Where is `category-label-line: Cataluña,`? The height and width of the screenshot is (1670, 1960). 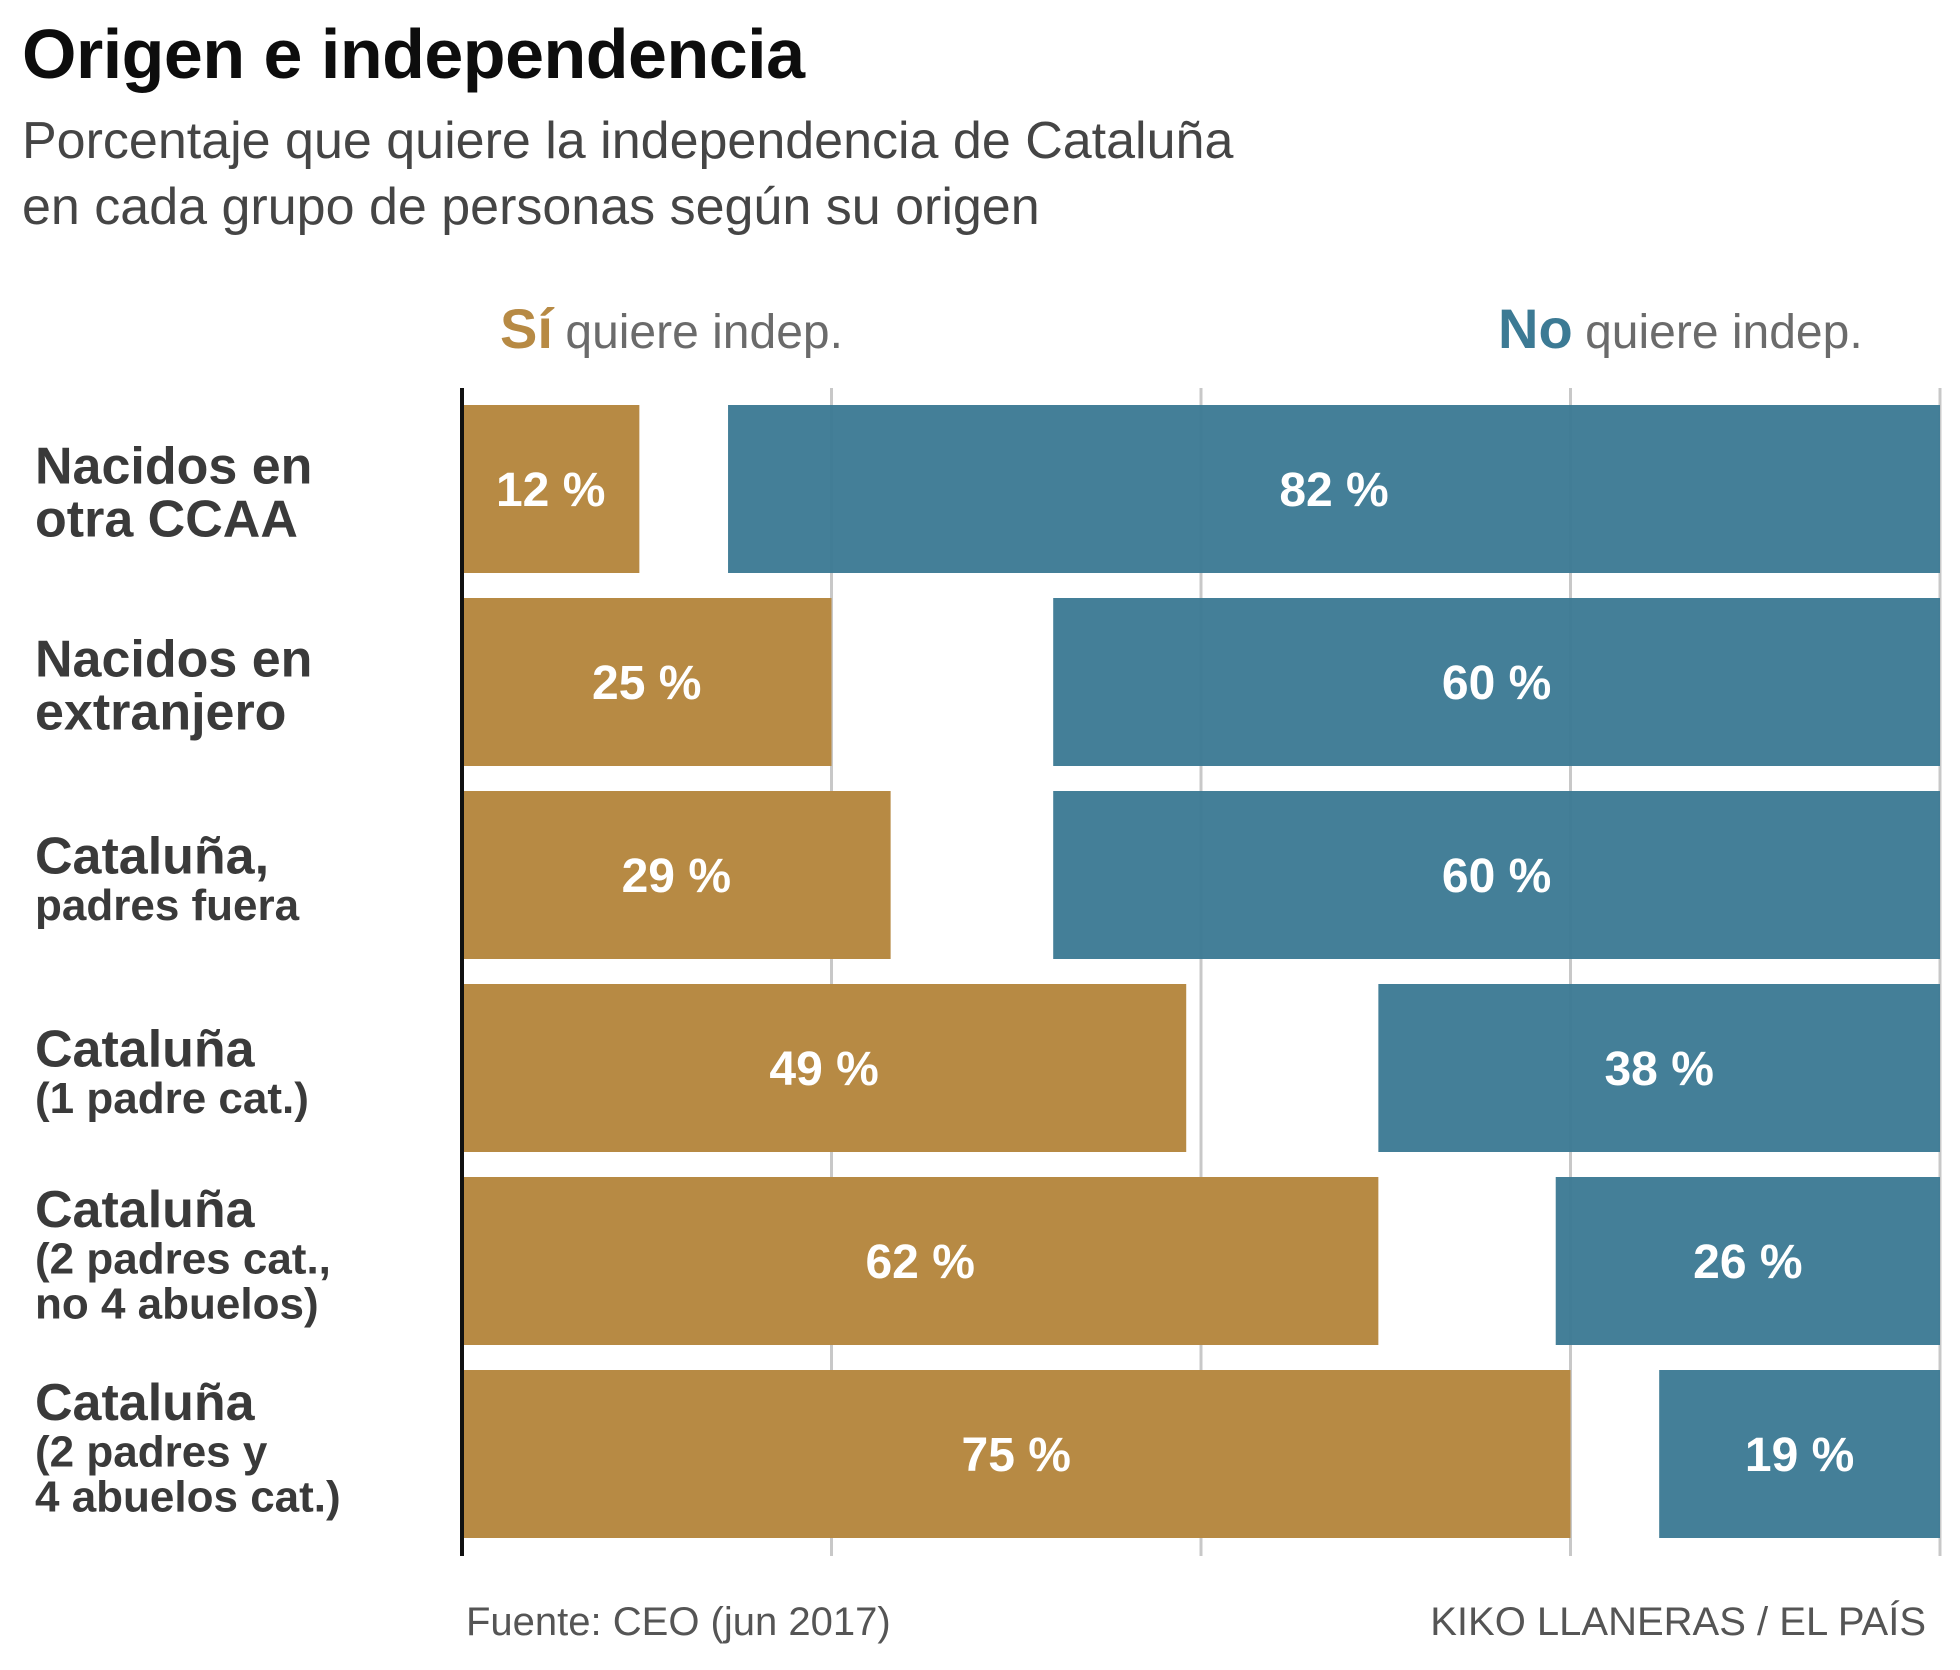 category-label-line: Cataluña, is located at coordinates (152, 857).